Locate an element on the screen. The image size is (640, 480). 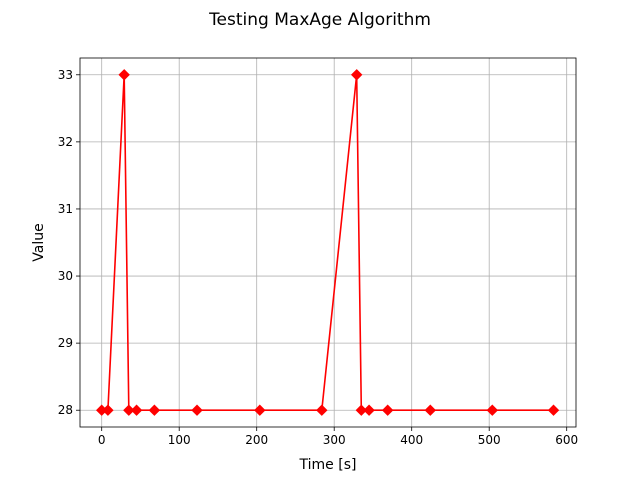
x-tick-label: 100 is located at coordinates (179, 440).